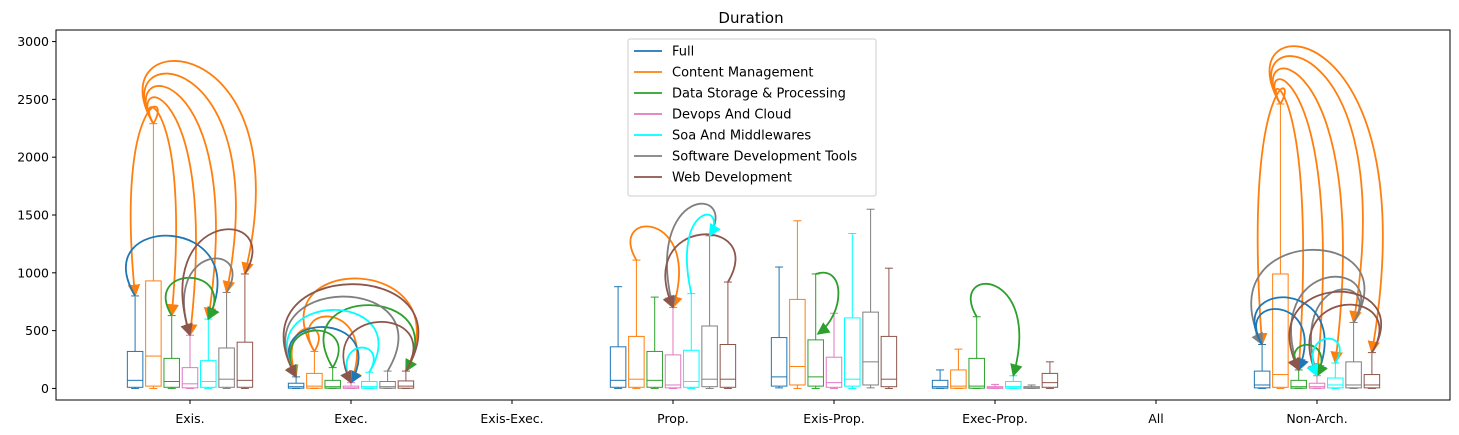 The height and width of the screenshot is (435, 1459). What do you see at coordinates (742, 73) in the screenshot?
I see `legend-label: Content Management` at bounding box center [742, 73].